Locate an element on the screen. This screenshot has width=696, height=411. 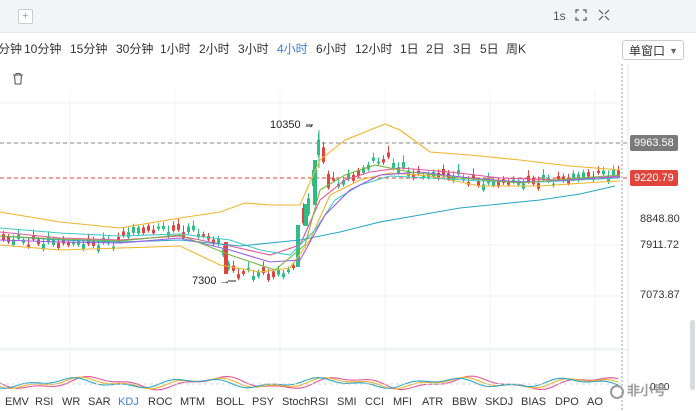
timeframe-tab: 2小时 is located at coordinates (214, 49).